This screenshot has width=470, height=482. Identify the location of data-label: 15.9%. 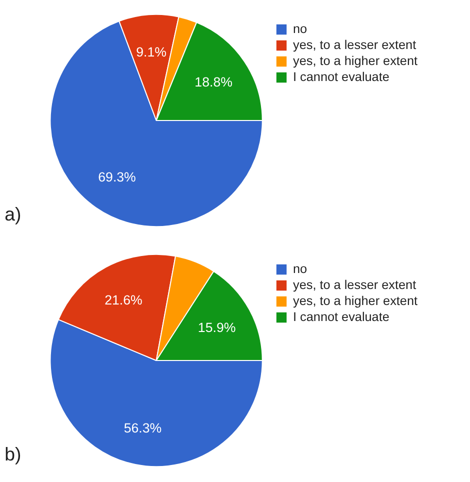
(217, 328).